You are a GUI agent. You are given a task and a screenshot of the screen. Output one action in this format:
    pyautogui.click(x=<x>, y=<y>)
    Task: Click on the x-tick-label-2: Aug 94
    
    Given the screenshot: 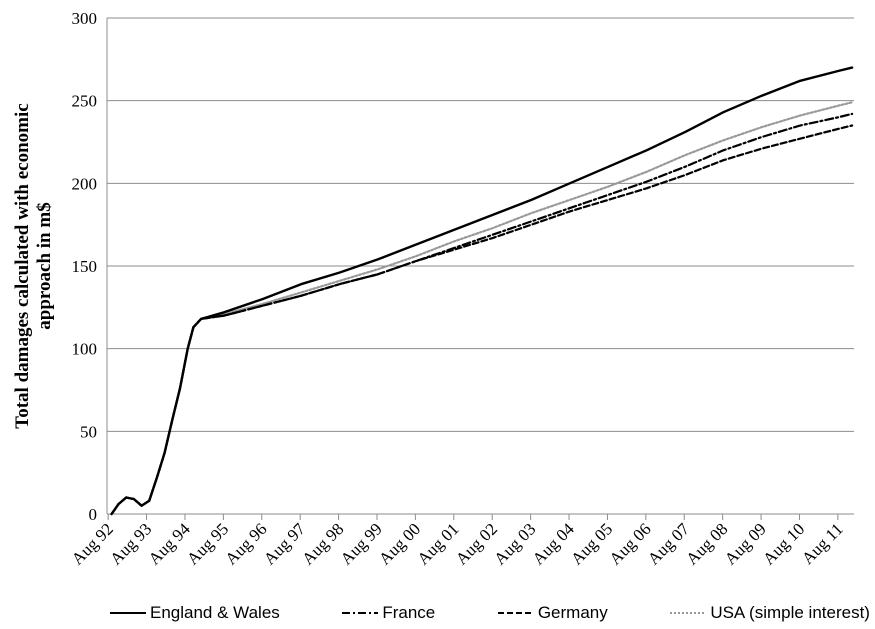 What is the action you would take?
    pyautogui.click(x=170, y=544)
    